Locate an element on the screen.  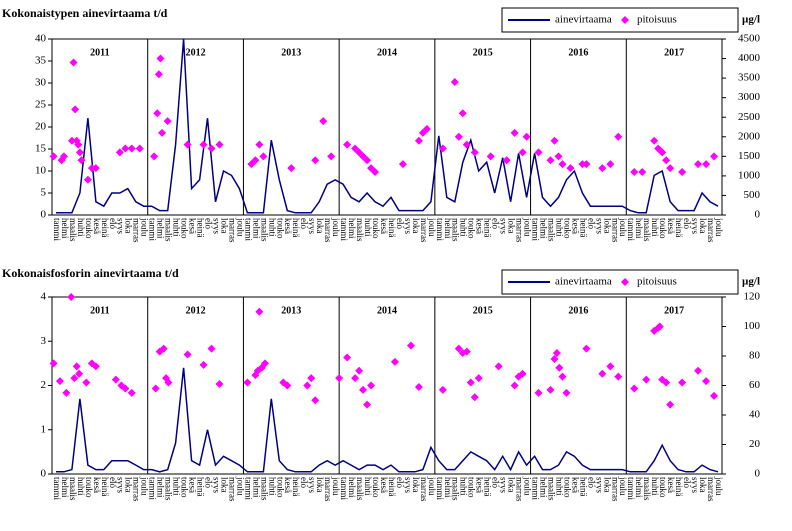
y2-tick-label: 4500 is located at coordinates (749, 39).